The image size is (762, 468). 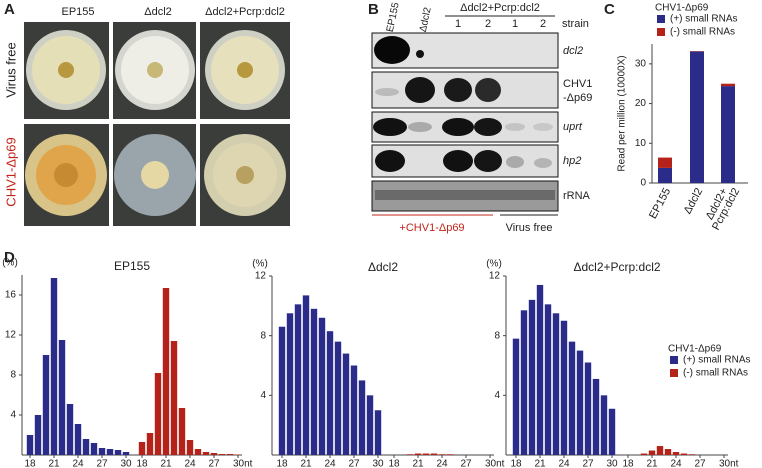 What do you see at coordinates (330, 463) in the screenshot?
I see `x-tick-label: 24` at bounding box center [330, 463].